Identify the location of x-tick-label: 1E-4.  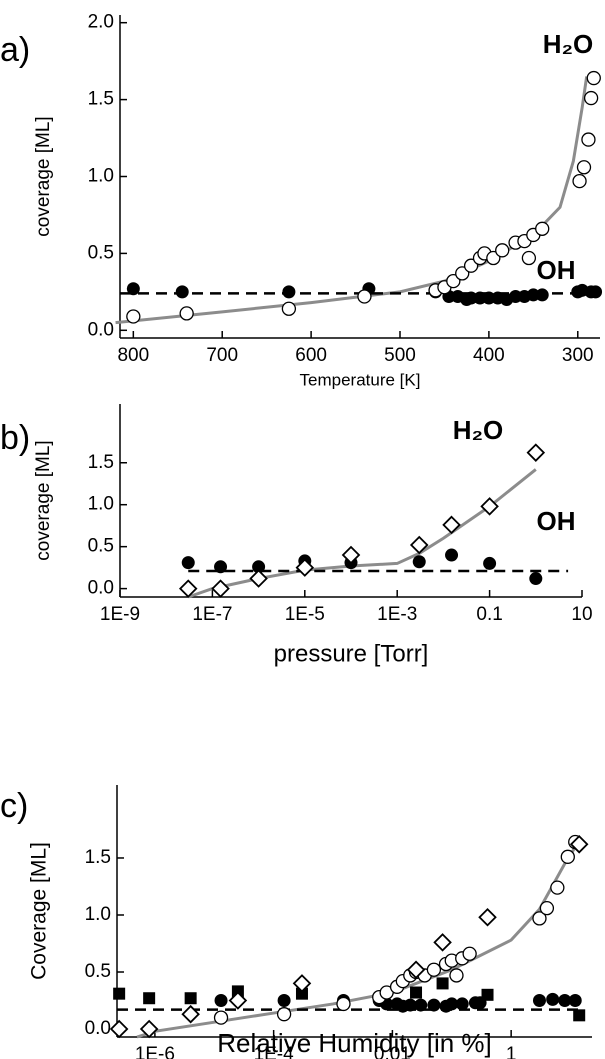
(274, 1051).